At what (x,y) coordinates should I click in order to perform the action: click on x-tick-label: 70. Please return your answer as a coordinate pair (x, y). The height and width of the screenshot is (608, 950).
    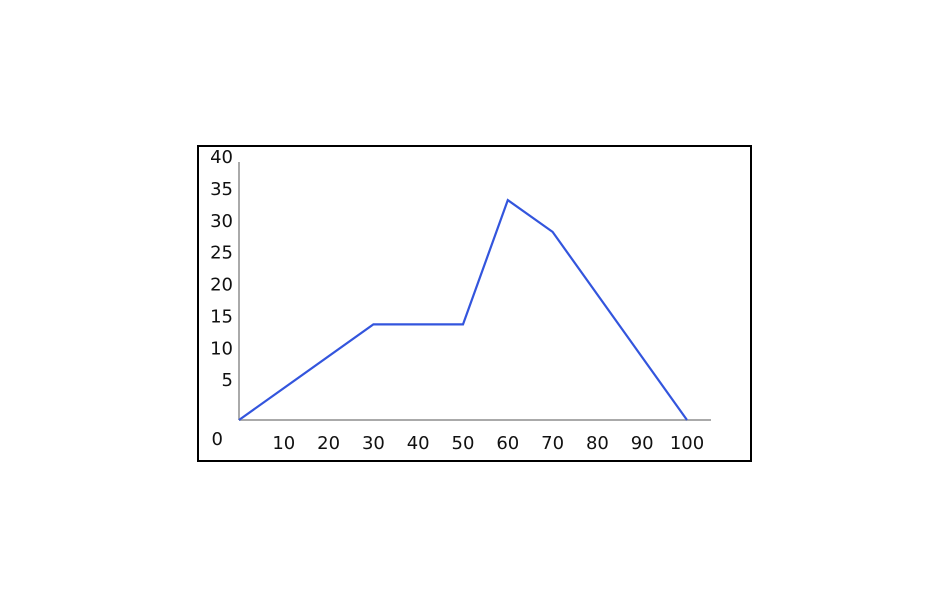
    Looking at the image, I should click on (552, 443).